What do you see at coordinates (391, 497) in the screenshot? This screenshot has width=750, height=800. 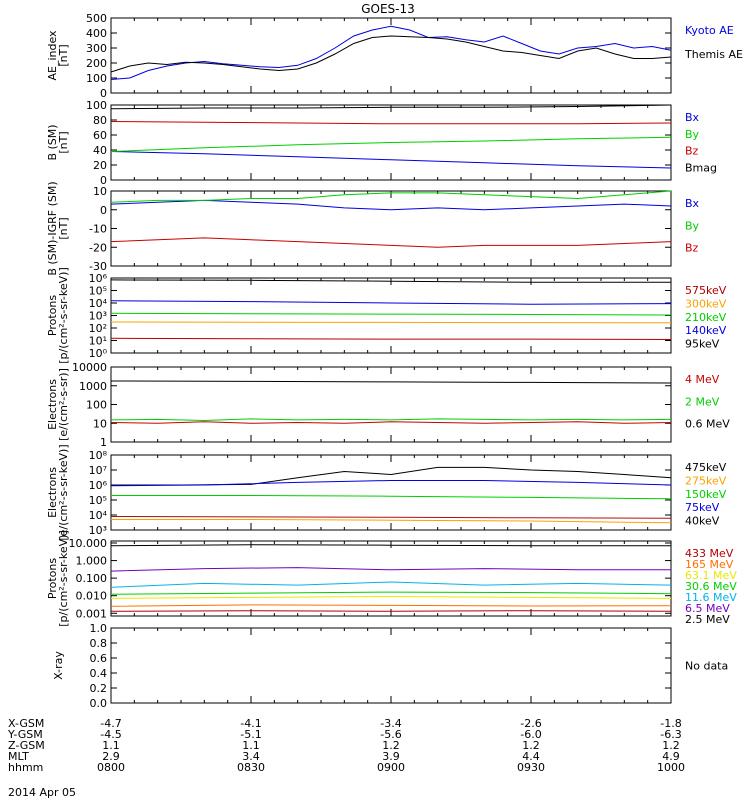 I see `series-line-150kev` at bounding box center [391, 497].